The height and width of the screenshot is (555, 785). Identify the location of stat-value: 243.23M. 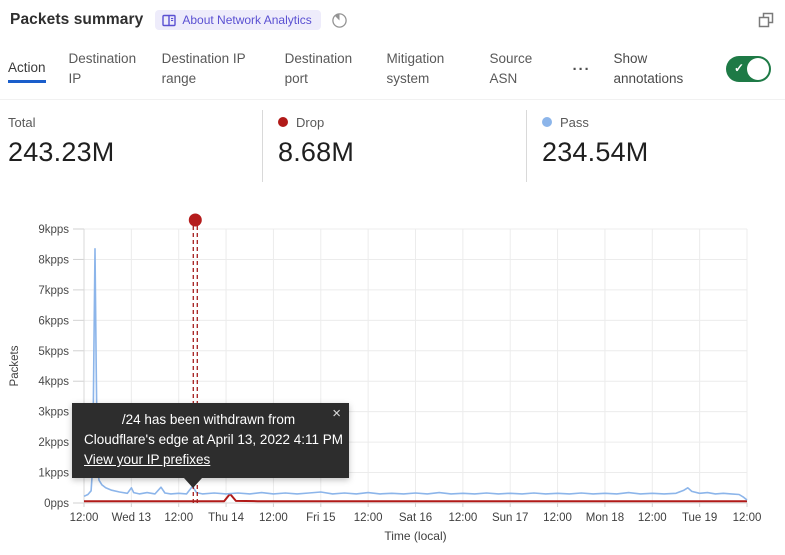
(61, 152).